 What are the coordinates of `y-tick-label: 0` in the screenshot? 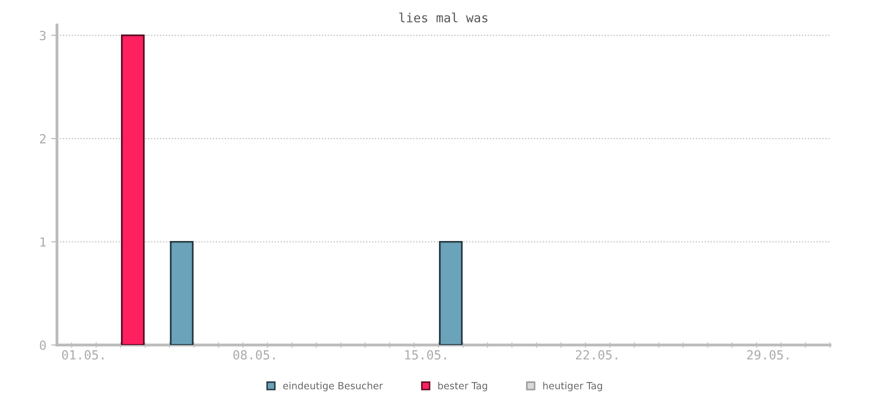 It's located at (43, 345).